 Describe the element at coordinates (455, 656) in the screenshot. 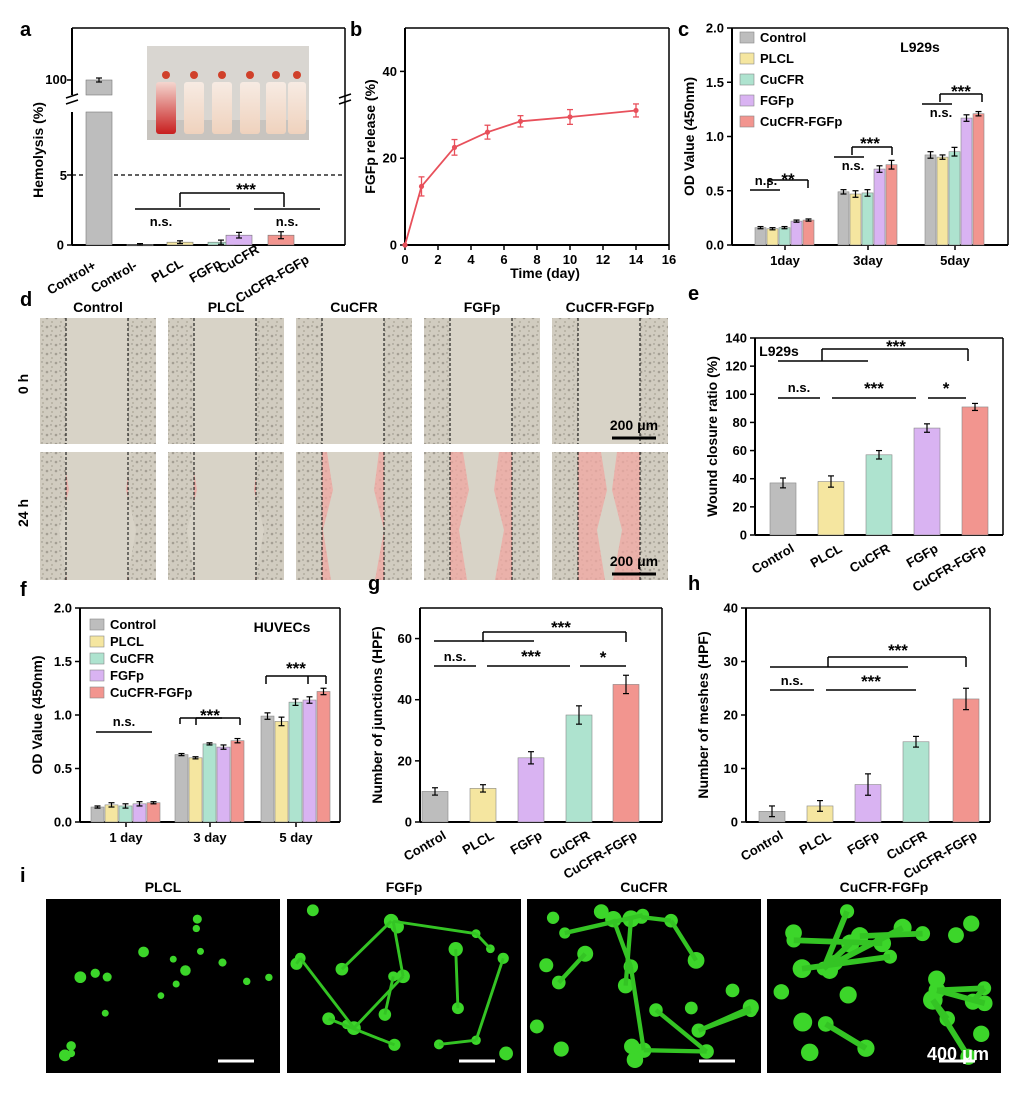

I see `g-ns: n.s.` at that location.